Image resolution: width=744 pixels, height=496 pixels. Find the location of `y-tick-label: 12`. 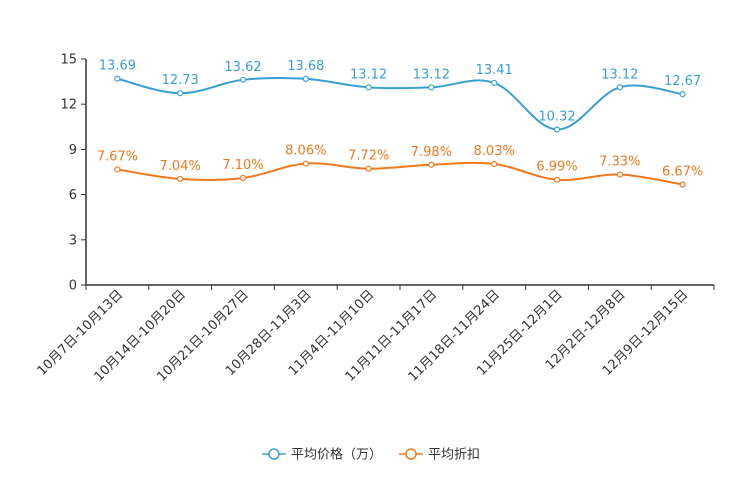

y-tick-label: 12 is located at coordinates (68, 105).